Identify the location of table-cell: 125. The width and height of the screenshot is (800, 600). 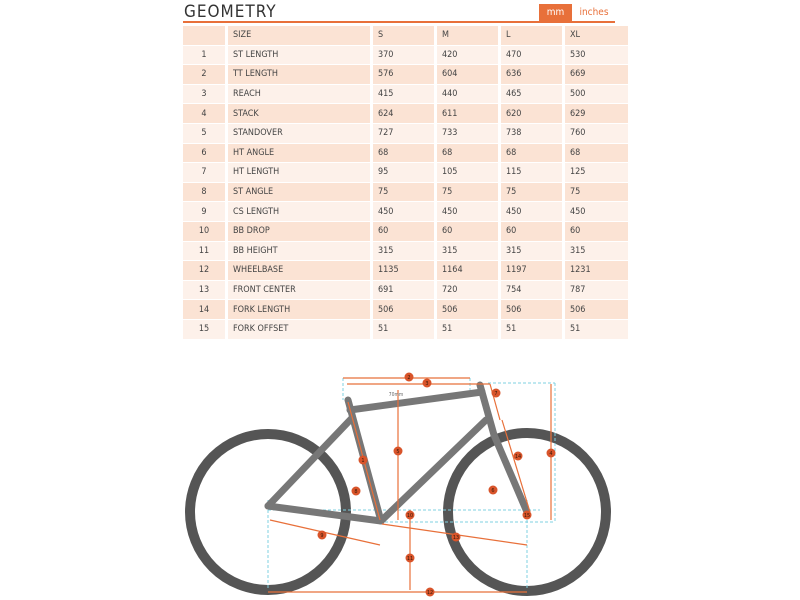
(596, 172).